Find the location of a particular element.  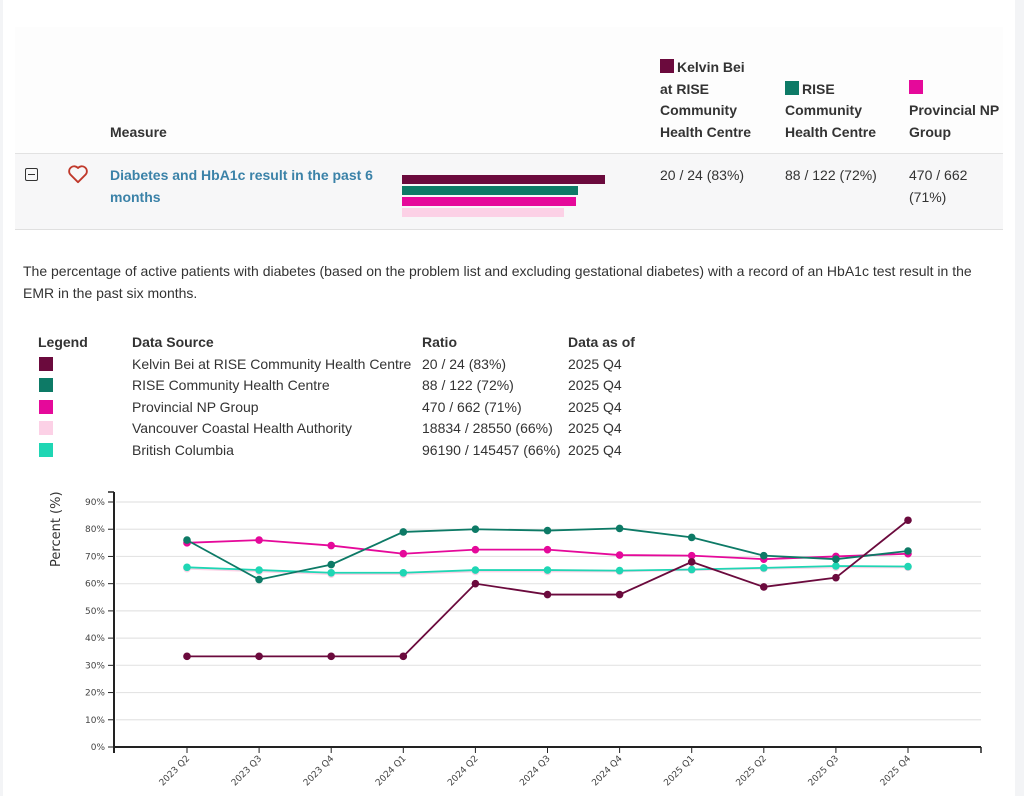

legend-header-source: Data Source is located at coordinates (173, 342).